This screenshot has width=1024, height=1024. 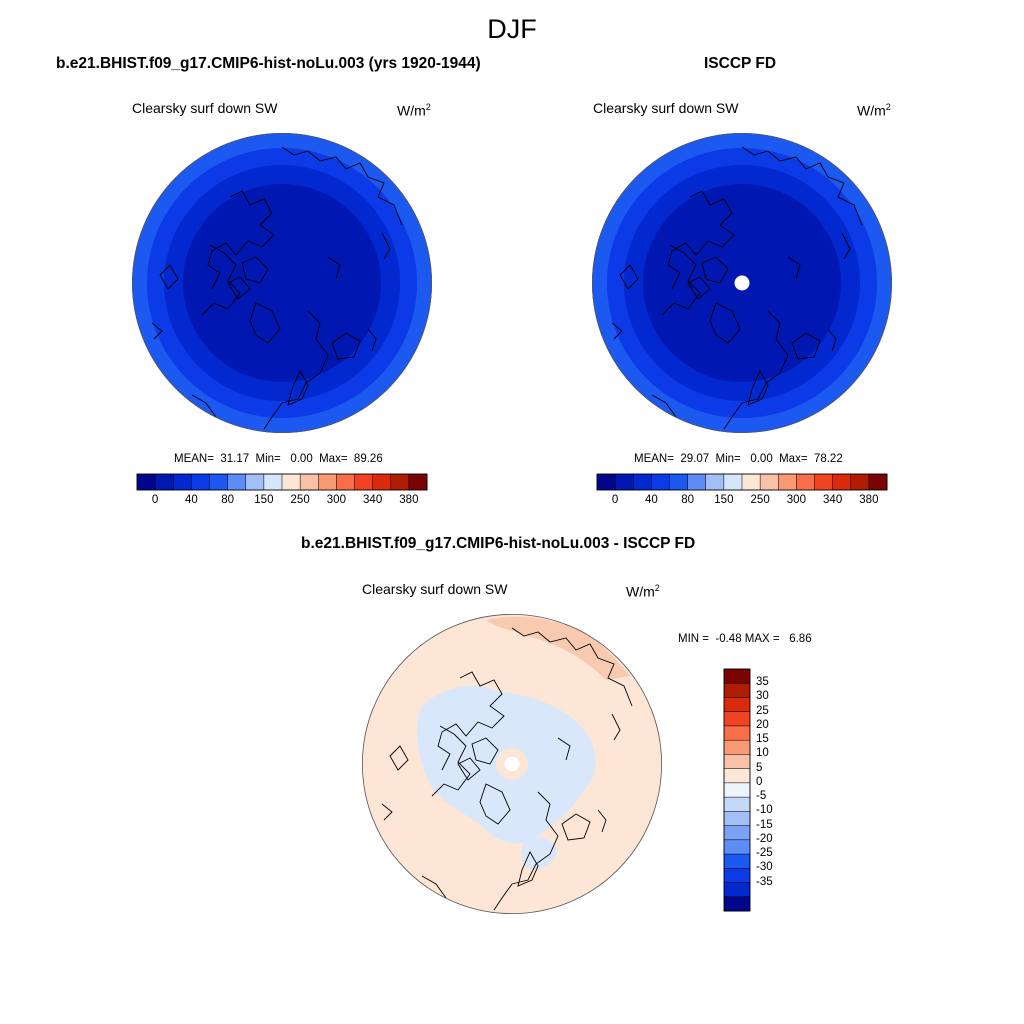 What do you see at coordinates (761, 796) in the screenshot?
I see `diff-colorbar-tick-label: -5` at bounding box center [761, 796].